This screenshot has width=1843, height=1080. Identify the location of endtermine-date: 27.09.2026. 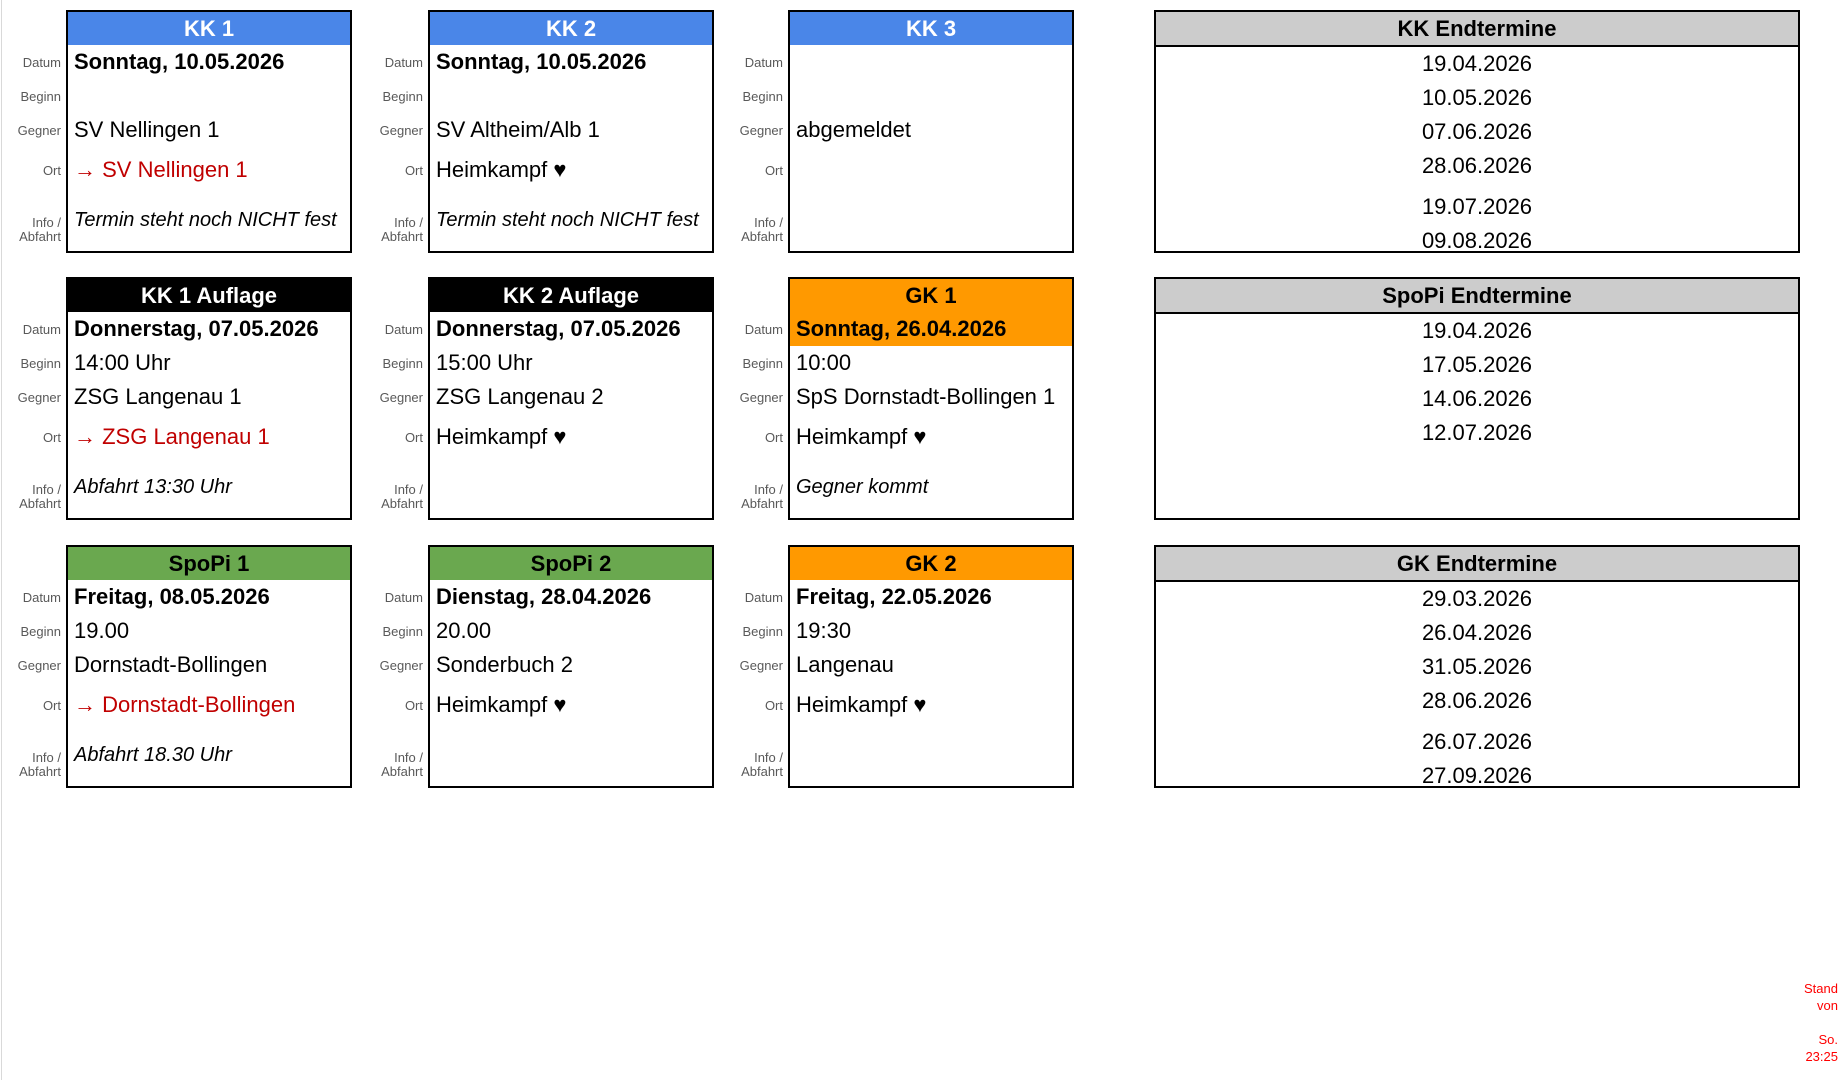
(1477, 775).